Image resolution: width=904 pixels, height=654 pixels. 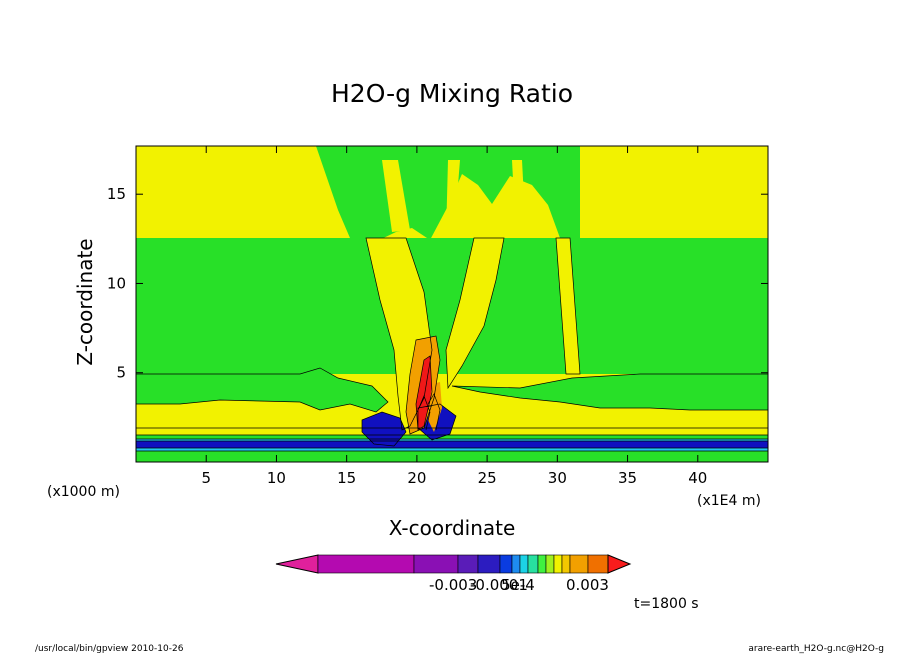 I want to click on footer-left: /usr/local/bin/gpview 2010-10-26, so click(x=109, y=649).